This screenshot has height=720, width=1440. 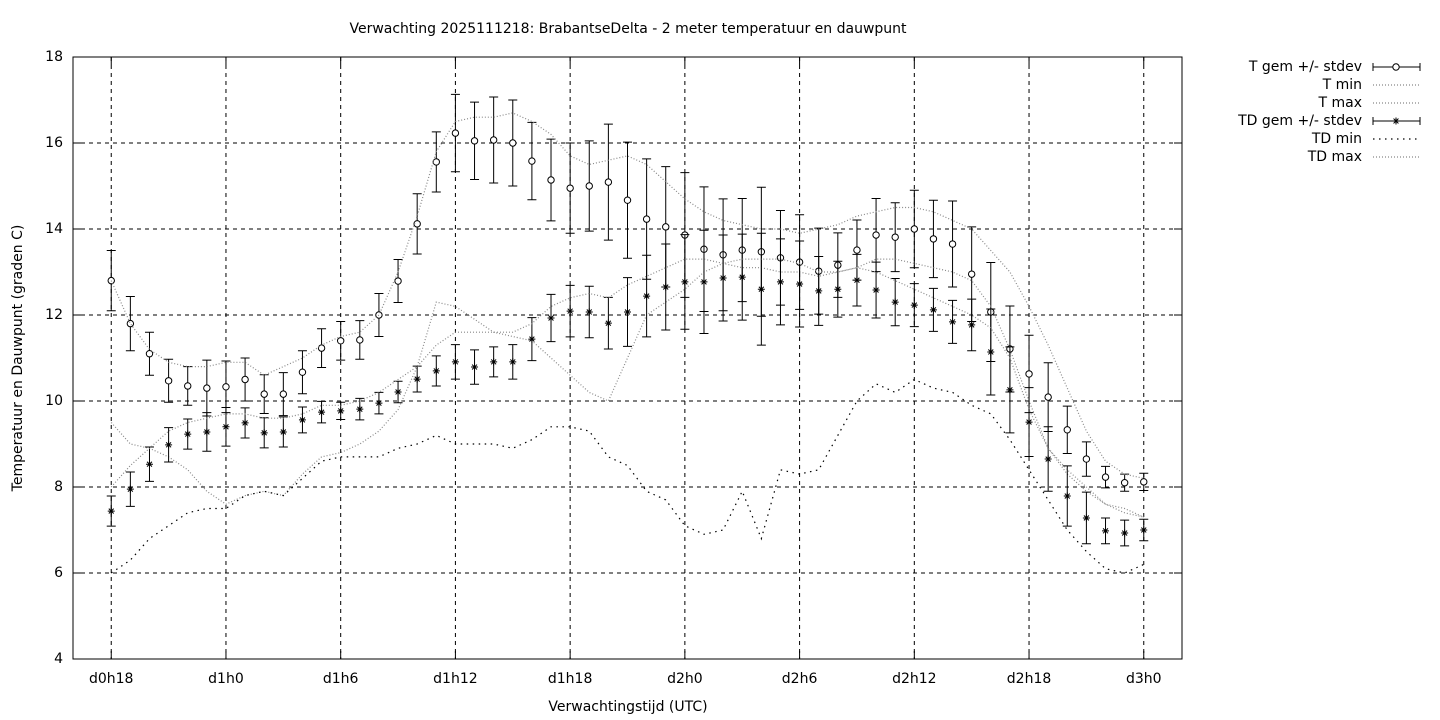 I want to click on y-tick-label: 4, so click(x=58, y=659).